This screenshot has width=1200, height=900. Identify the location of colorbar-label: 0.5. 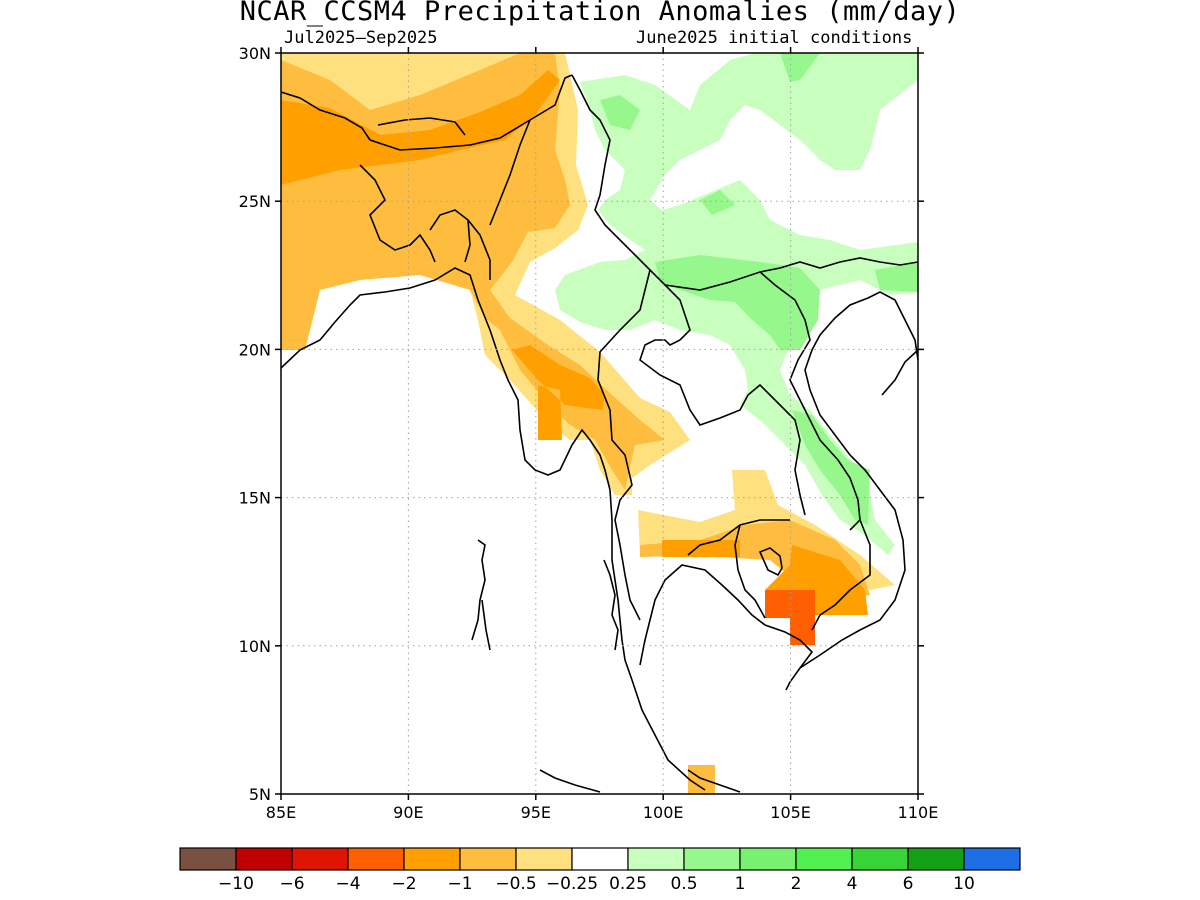
(683, 884).